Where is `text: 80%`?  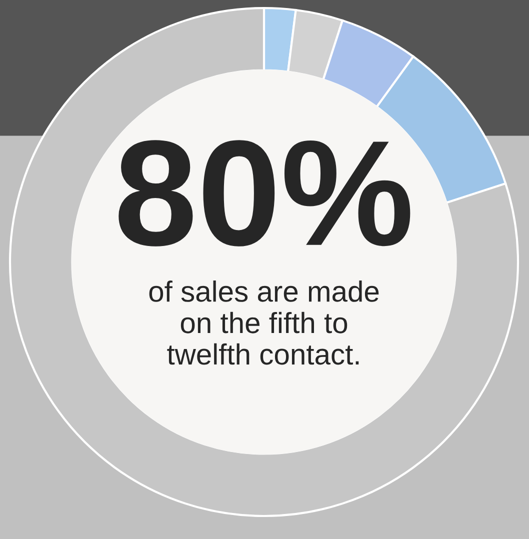
text: 80% is located at coordinates (264, 193).